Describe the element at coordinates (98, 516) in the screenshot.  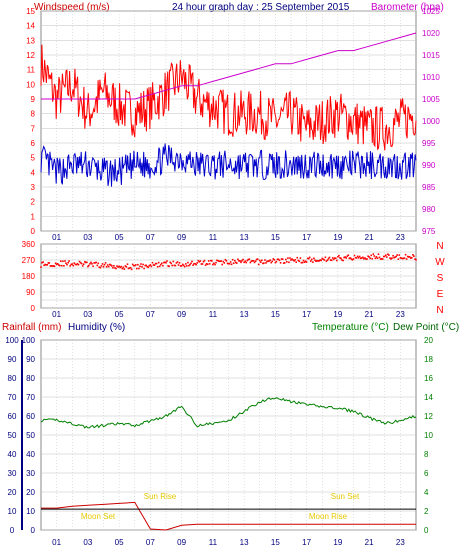
I see `astro-annotation: Moon Set` at that location.